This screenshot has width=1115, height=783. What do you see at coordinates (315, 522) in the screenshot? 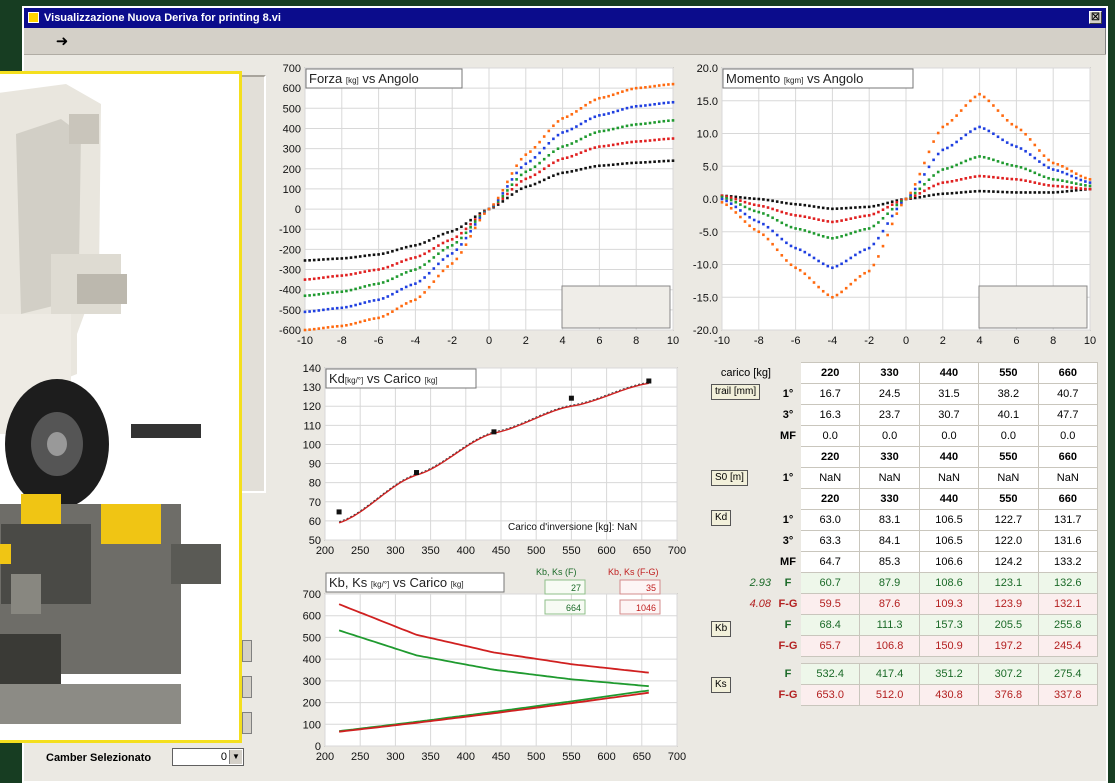
I see `kd-ytick-label: 60` at bounding box center [315, 522].